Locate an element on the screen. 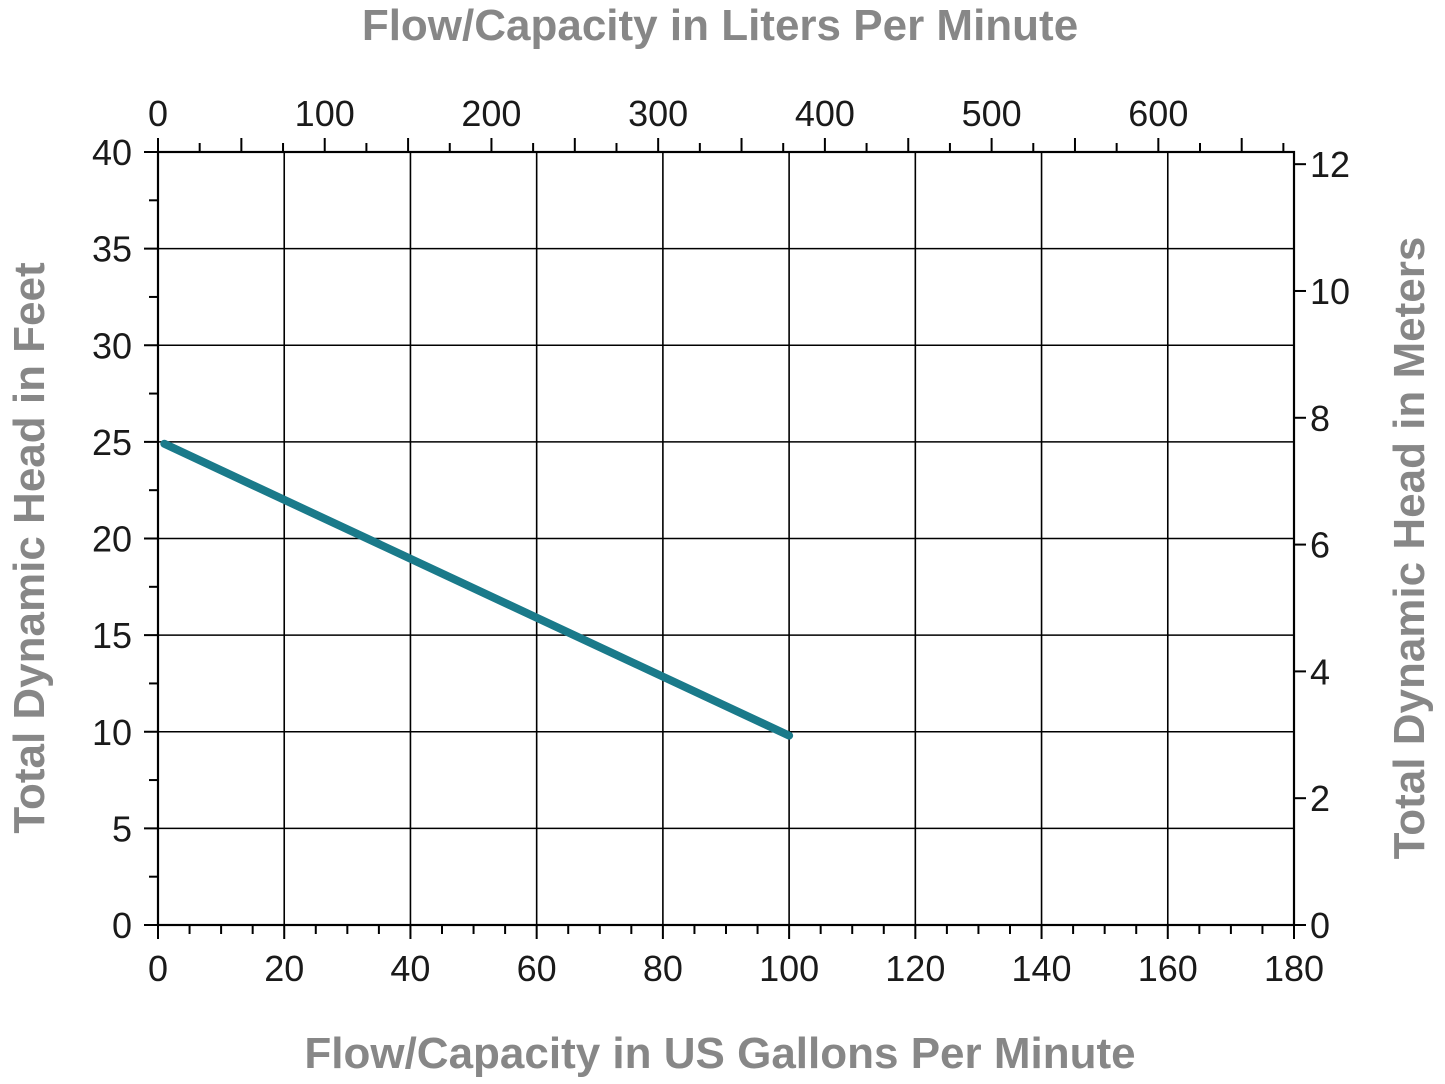 The width and height of the screenshot is (1445, 1084). bottom-tick-label: 160 is located at coordinates (1168, 968).